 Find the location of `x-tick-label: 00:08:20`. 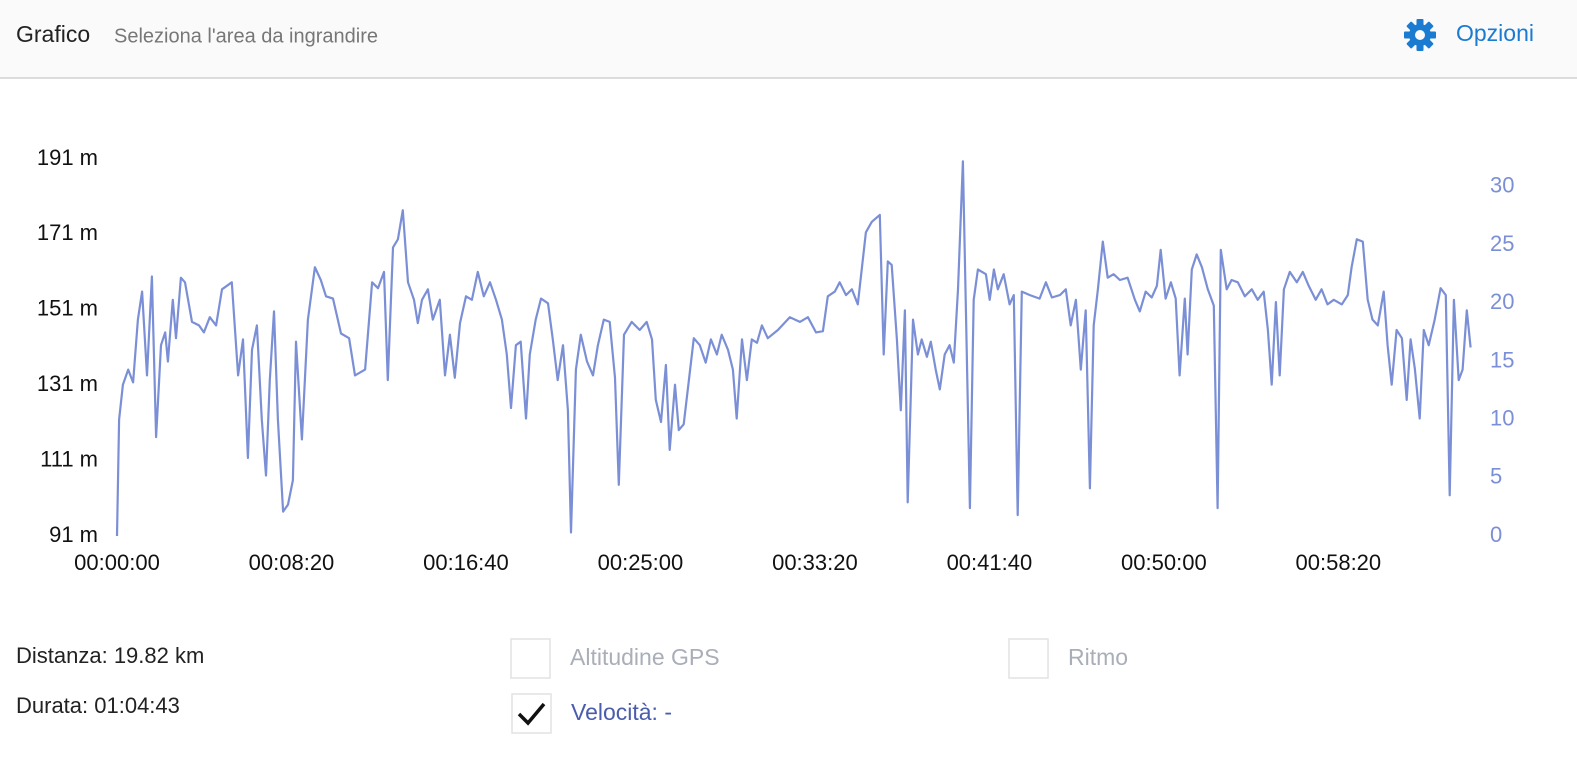

x-tick-label: 00:08:20 is located at coordinates (292, 562).